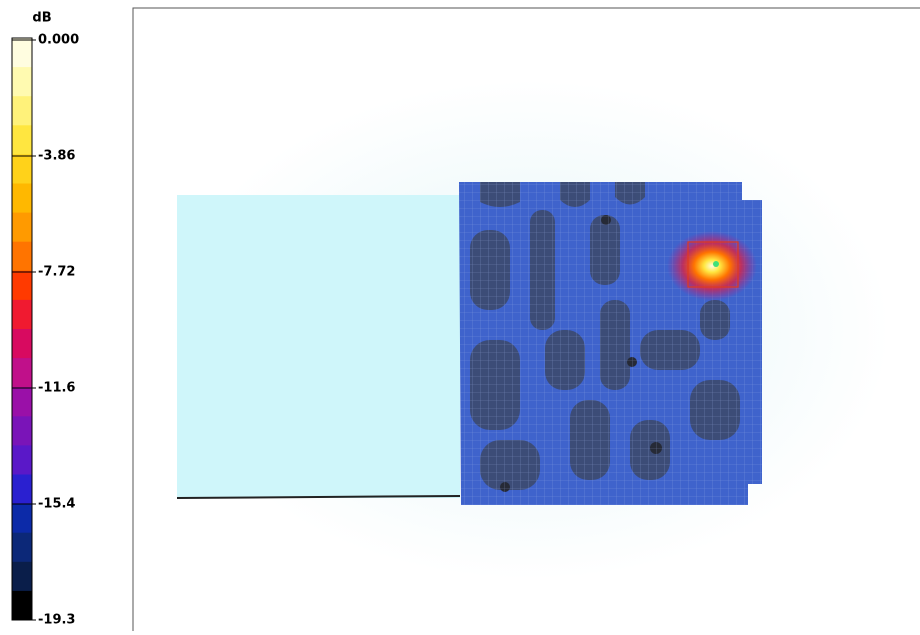  Describe the element at coordinates (41, 18) in the screenshot. I see `unit-label: dB` at that location.